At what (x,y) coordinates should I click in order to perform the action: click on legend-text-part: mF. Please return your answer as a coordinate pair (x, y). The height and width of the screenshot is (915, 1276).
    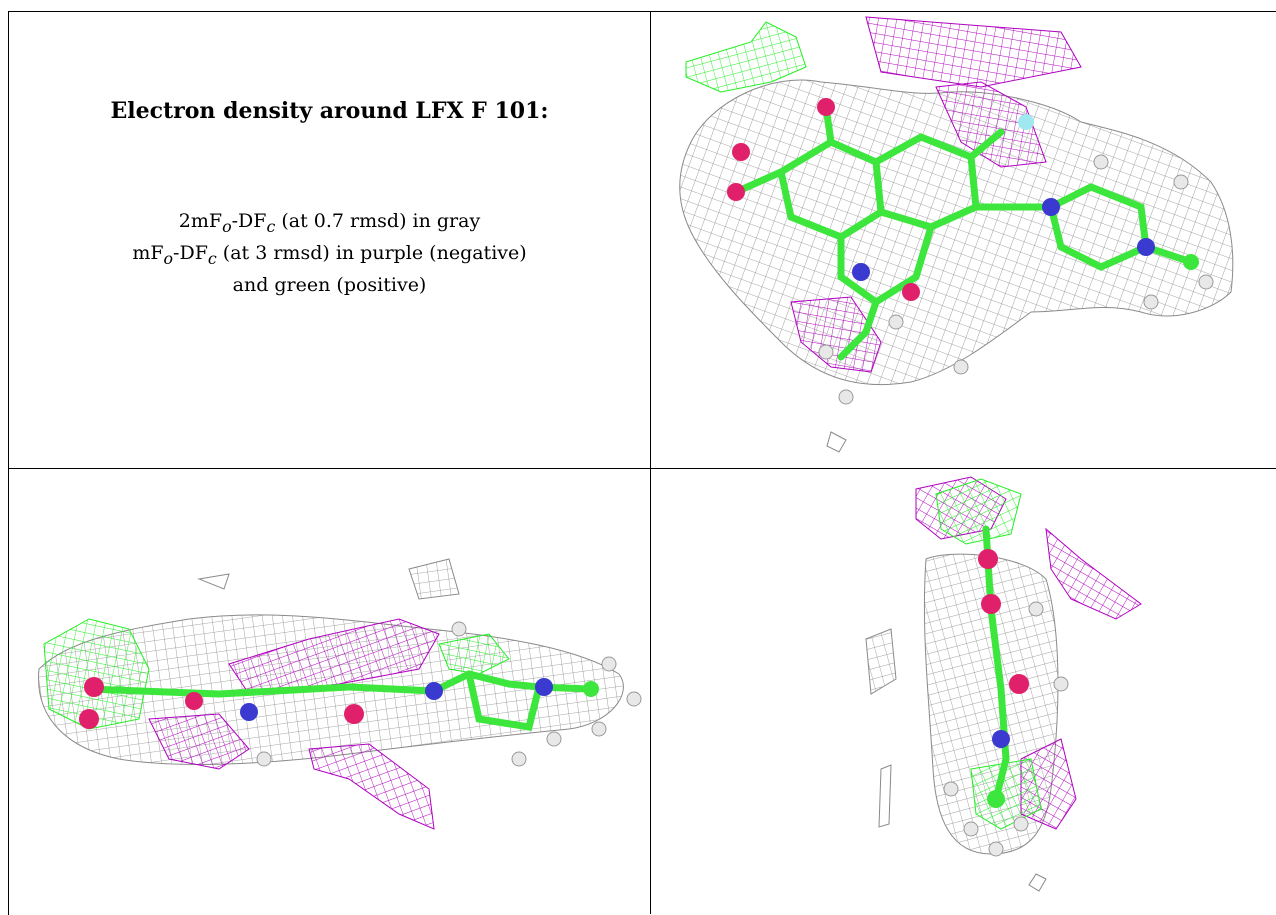
    Looking at the image, I should click on (148, 252).